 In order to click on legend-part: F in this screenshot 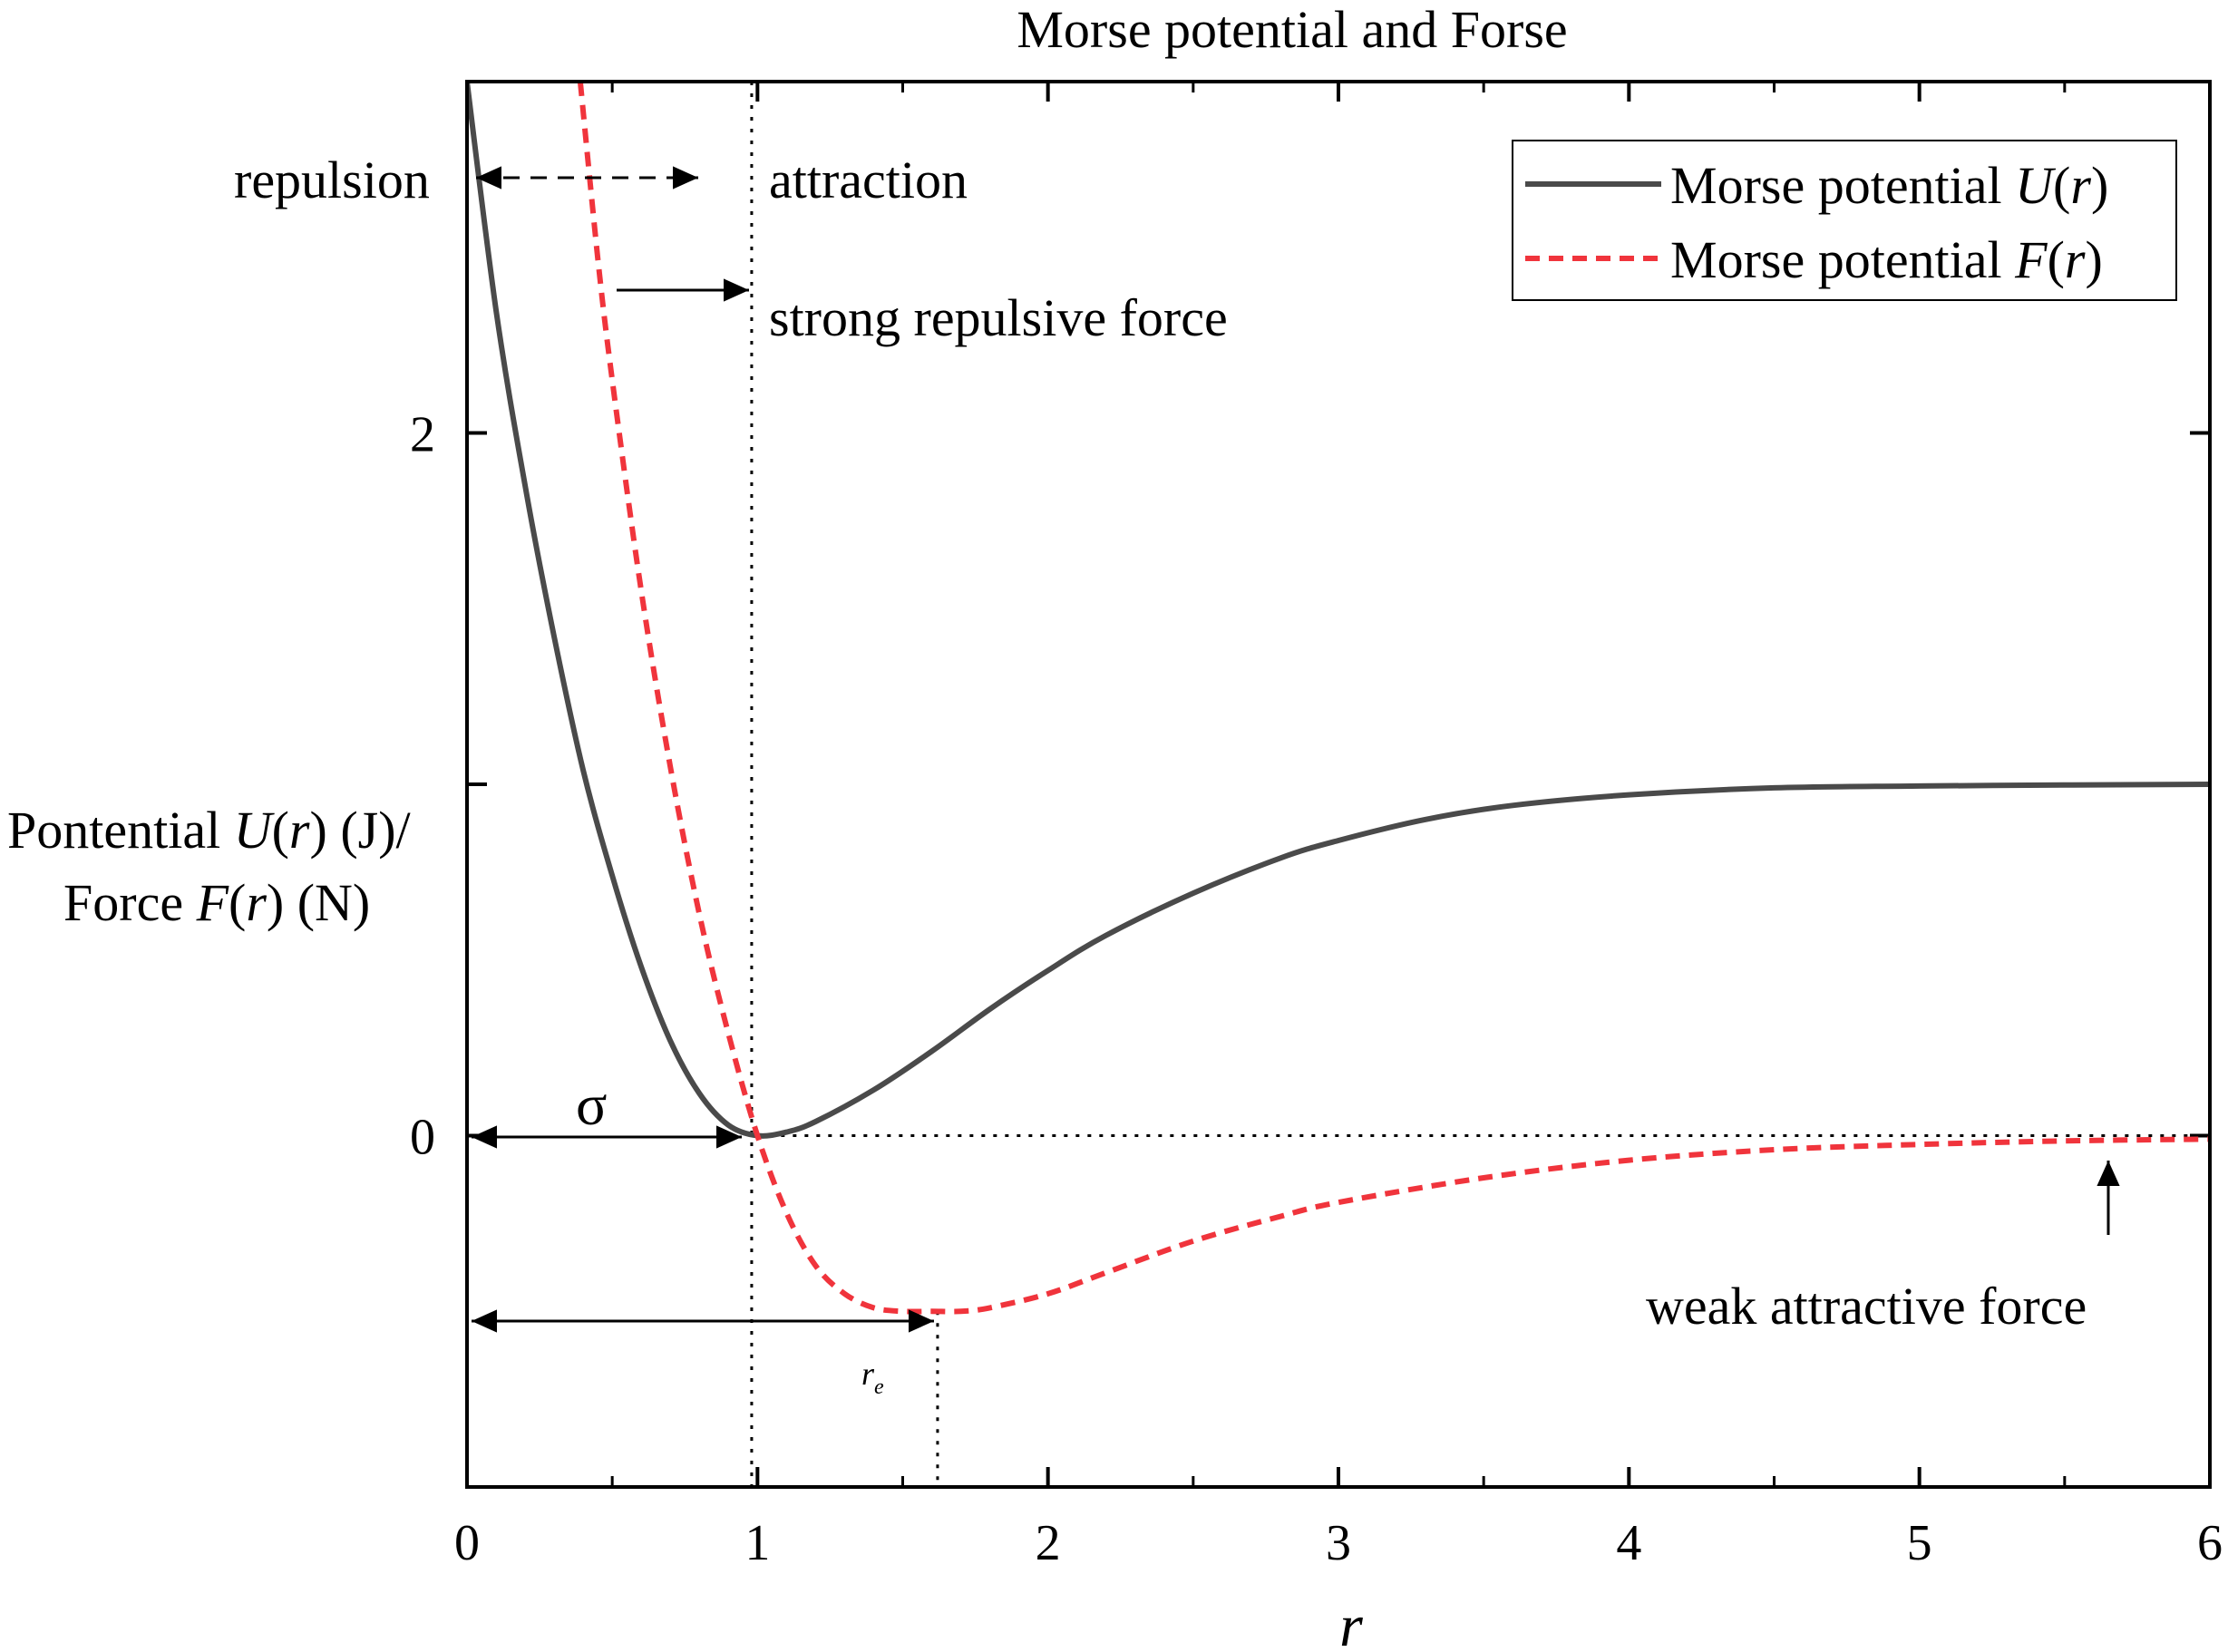, I will do `click(2031, 259)`.